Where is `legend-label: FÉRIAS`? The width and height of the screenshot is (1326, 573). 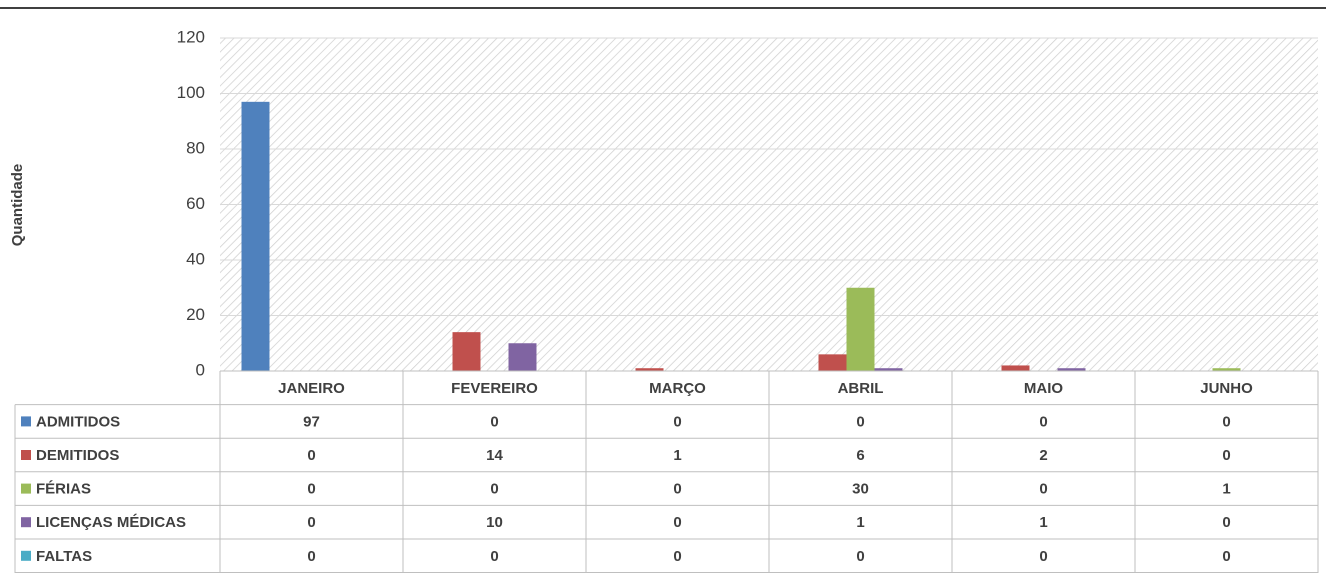 legend-label: FÉRIAS is located at coordinates (63, 489).